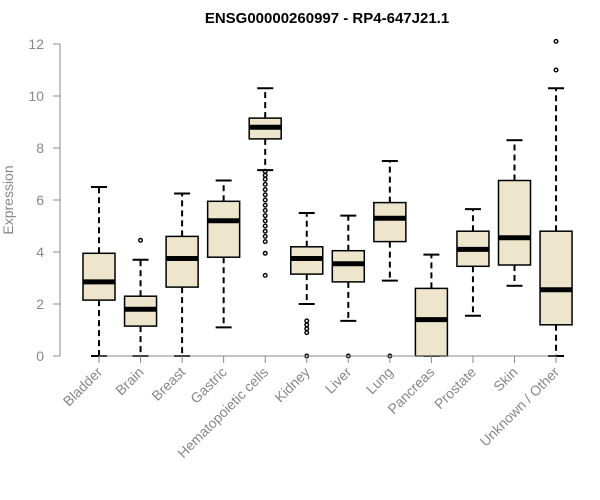  What do you see at coordinates (140, 297) in the screenshot?
I see `box-brain` at bounding box center [140, 297].